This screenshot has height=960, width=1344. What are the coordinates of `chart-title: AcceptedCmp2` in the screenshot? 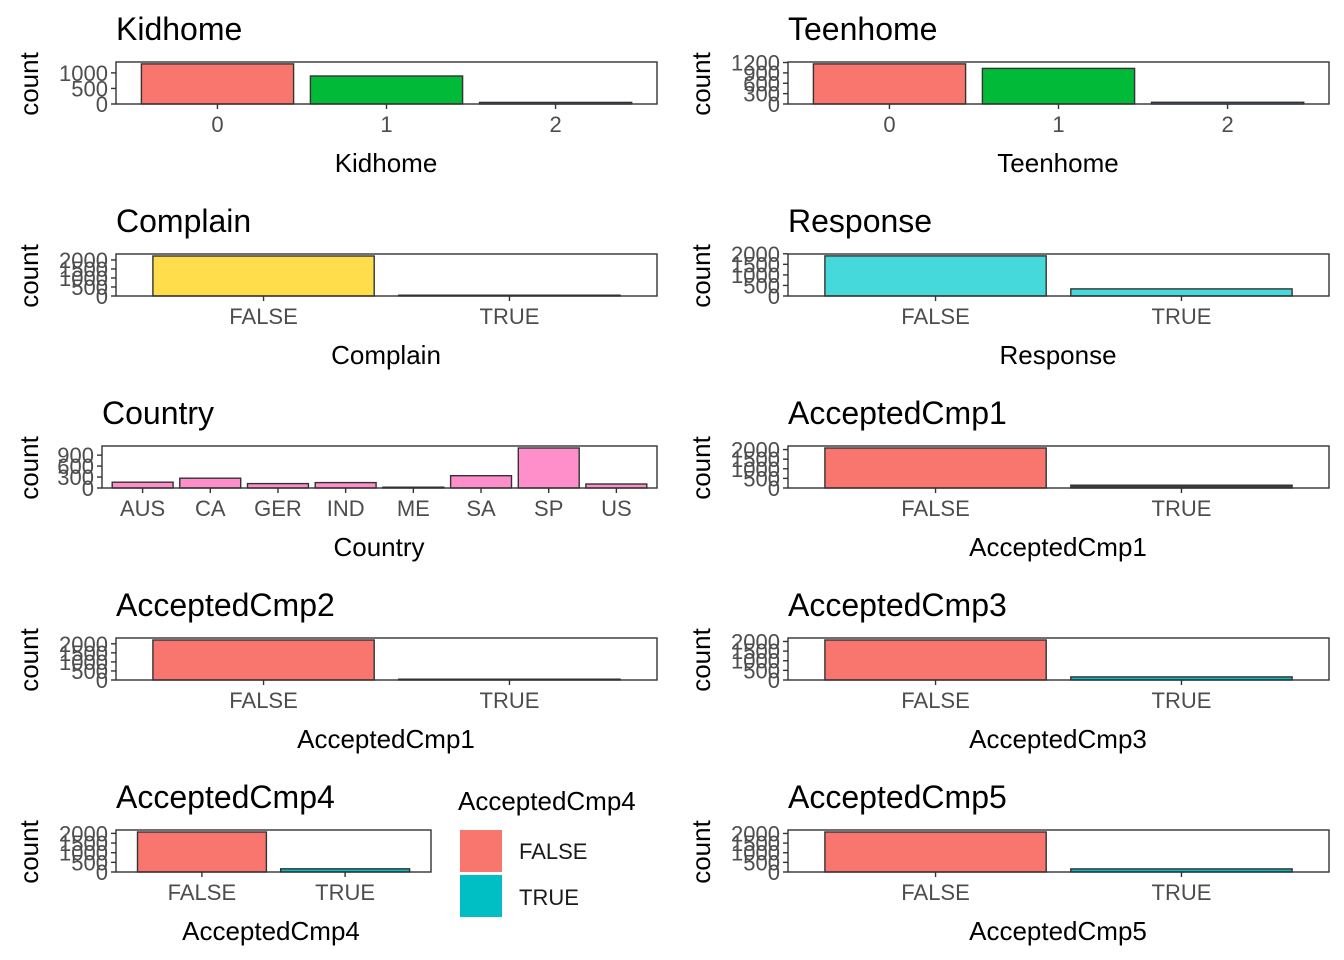 It's located at (225, 605).